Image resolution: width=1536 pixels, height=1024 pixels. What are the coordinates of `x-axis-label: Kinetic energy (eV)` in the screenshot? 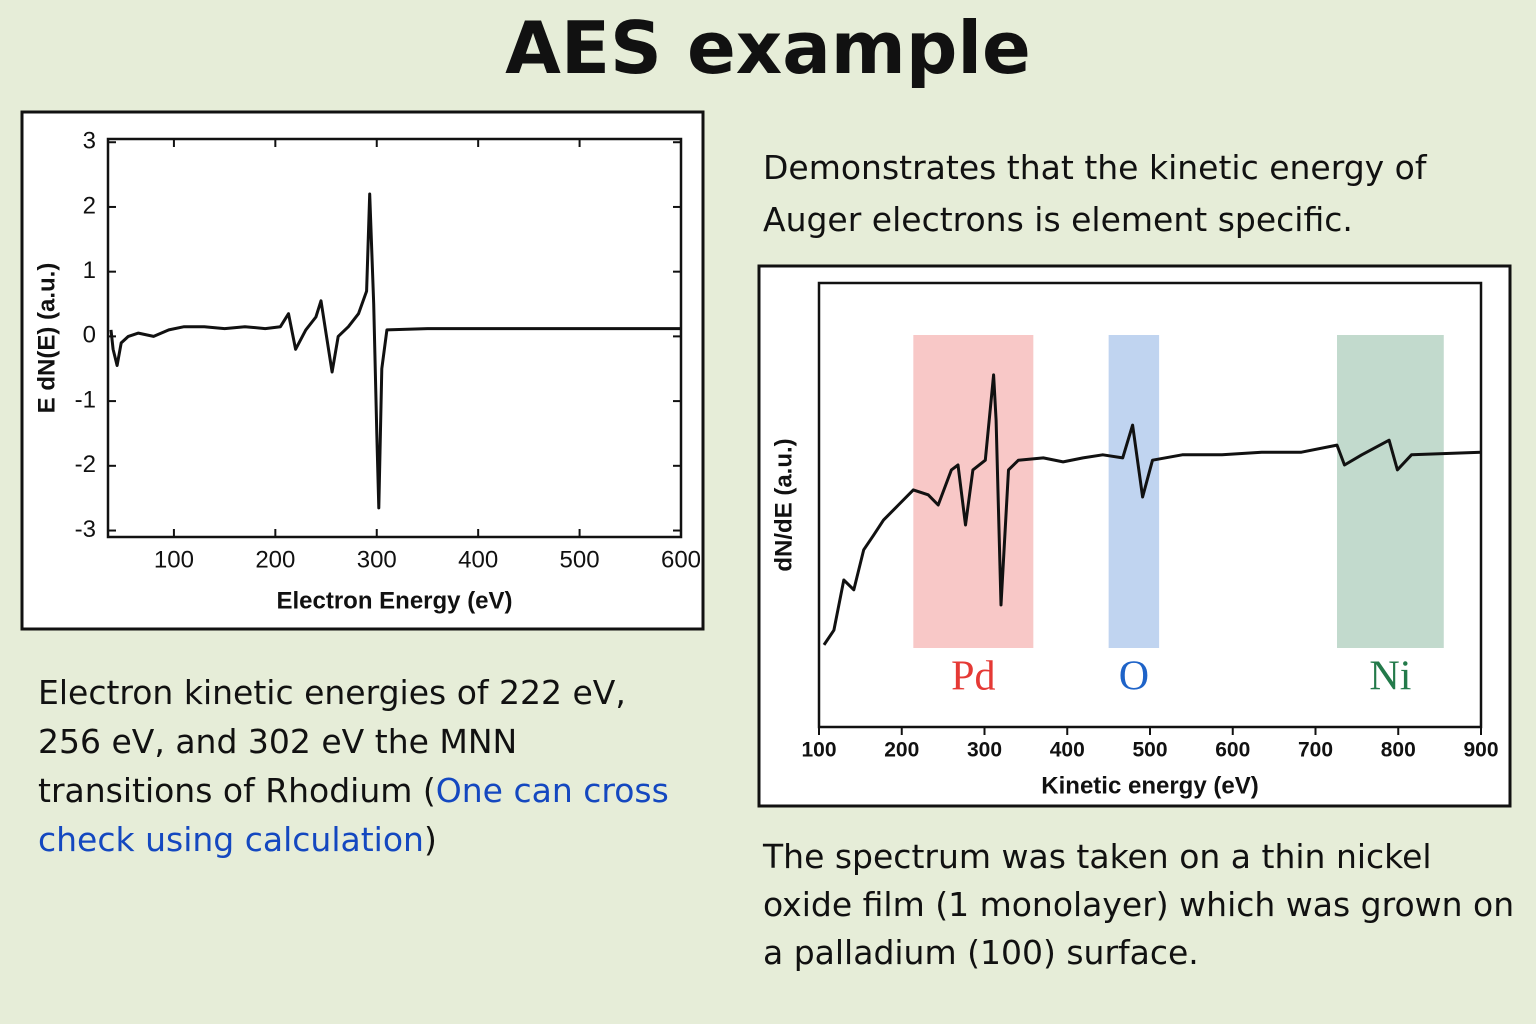 It's located at (1149, 785).